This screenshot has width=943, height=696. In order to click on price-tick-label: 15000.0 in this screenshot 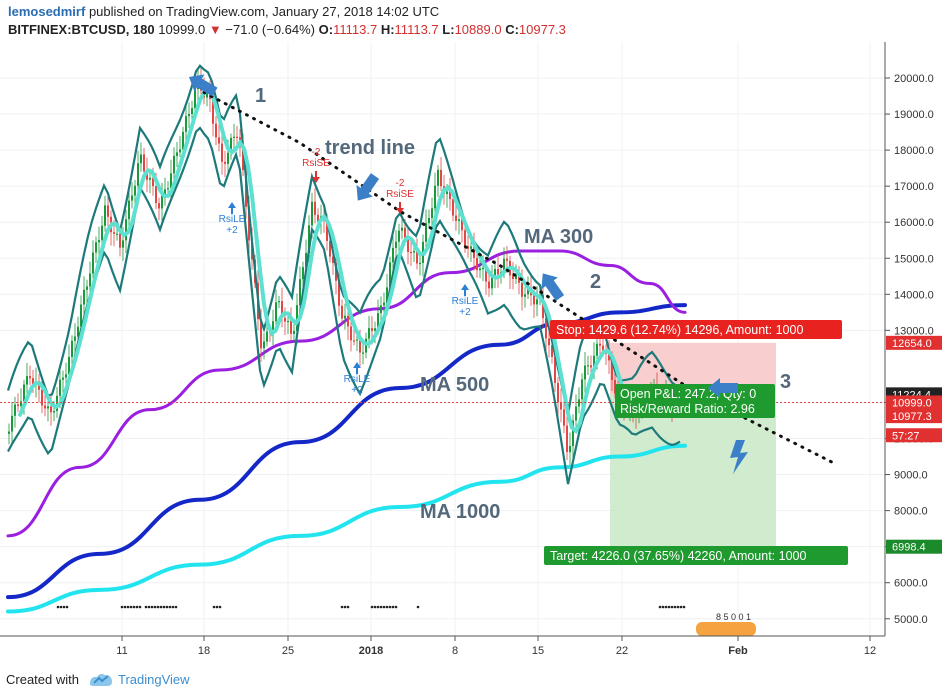, I will do `click(914, 259)`.